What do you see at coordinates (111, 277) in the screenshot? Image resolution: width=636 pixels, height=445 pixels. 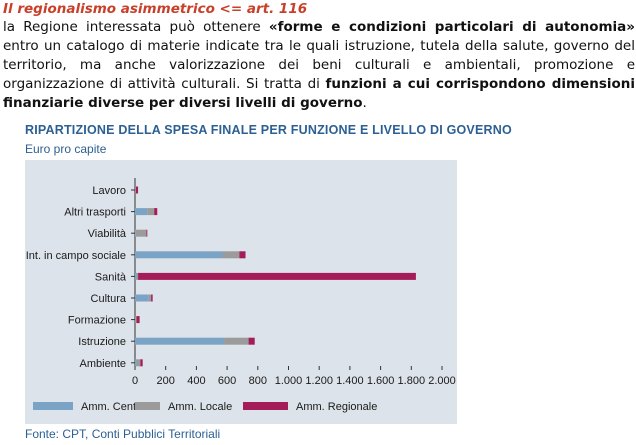 I see `category-label: Sanità` at bounding box center [111, 277].